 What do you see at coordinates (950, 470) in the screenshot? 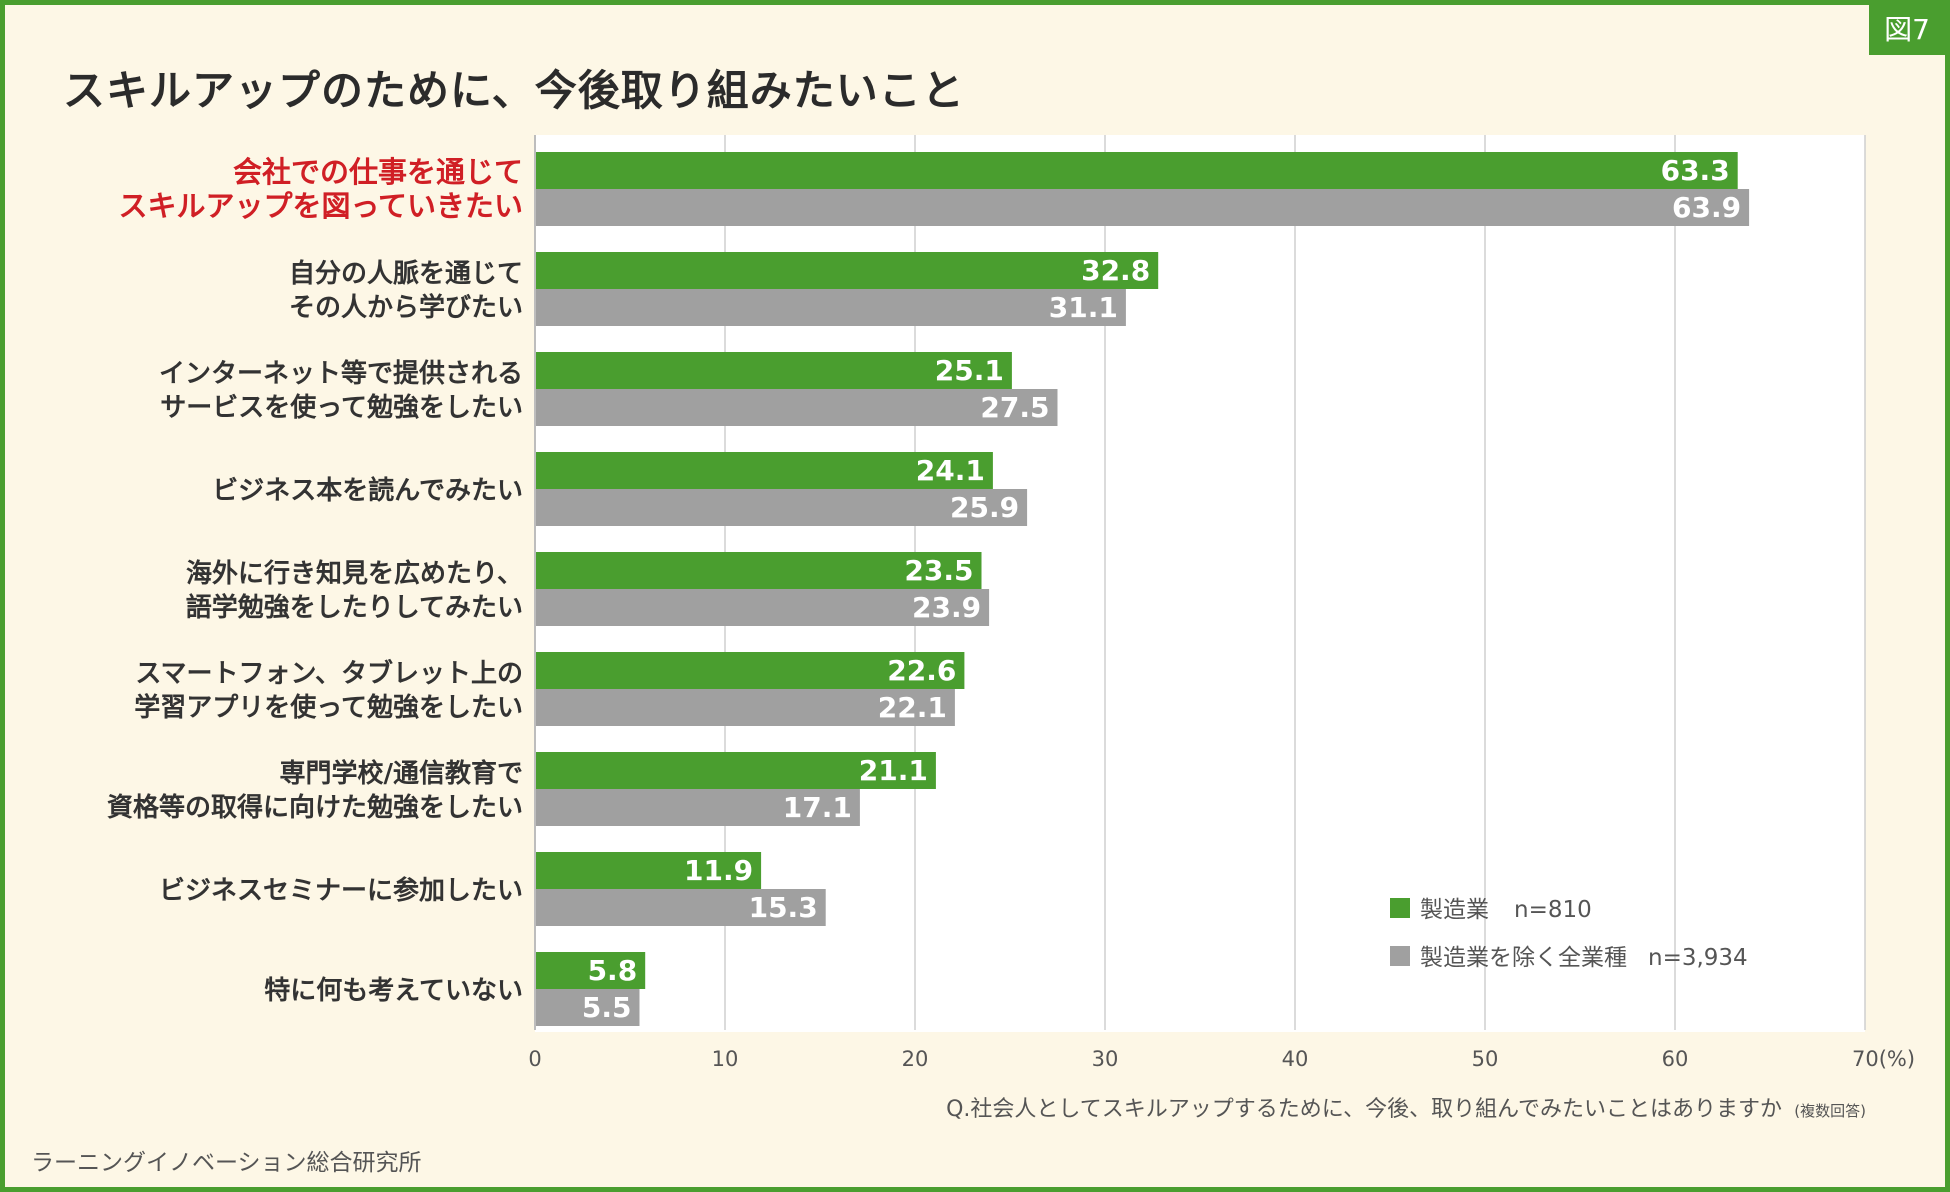
I see `data-label: 24.1` at bounding box center [950, 470].